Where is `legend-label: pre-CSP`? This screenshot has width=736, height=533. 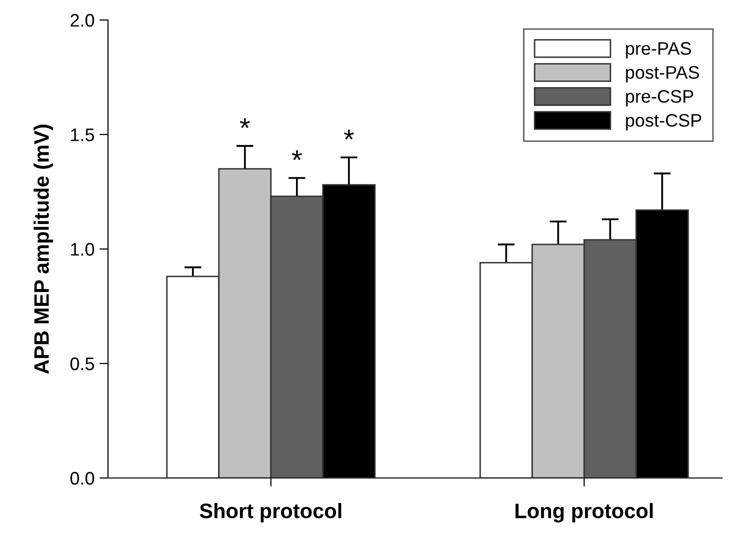 legend-label: pre-CSP is located at coordinates (660, 98).